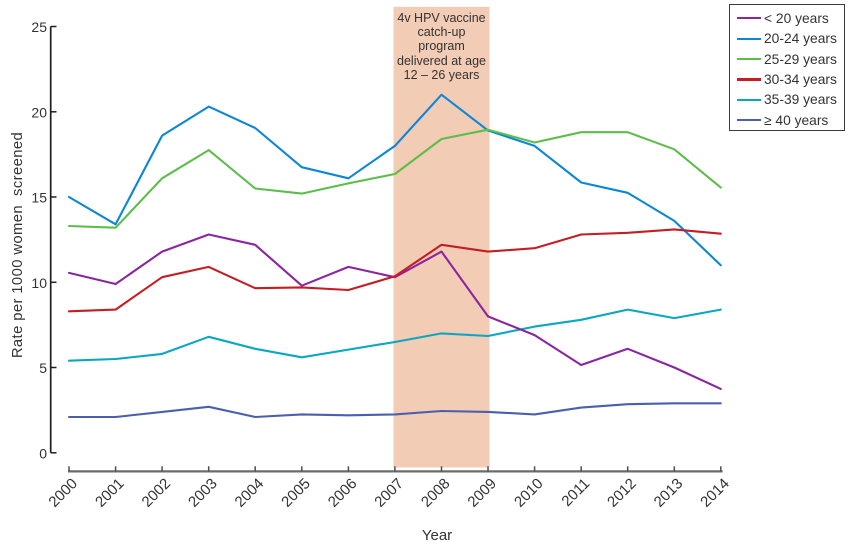 This screenshot has height=559, width=850. I want to click on svg-text: 2001, so click(110, 493).